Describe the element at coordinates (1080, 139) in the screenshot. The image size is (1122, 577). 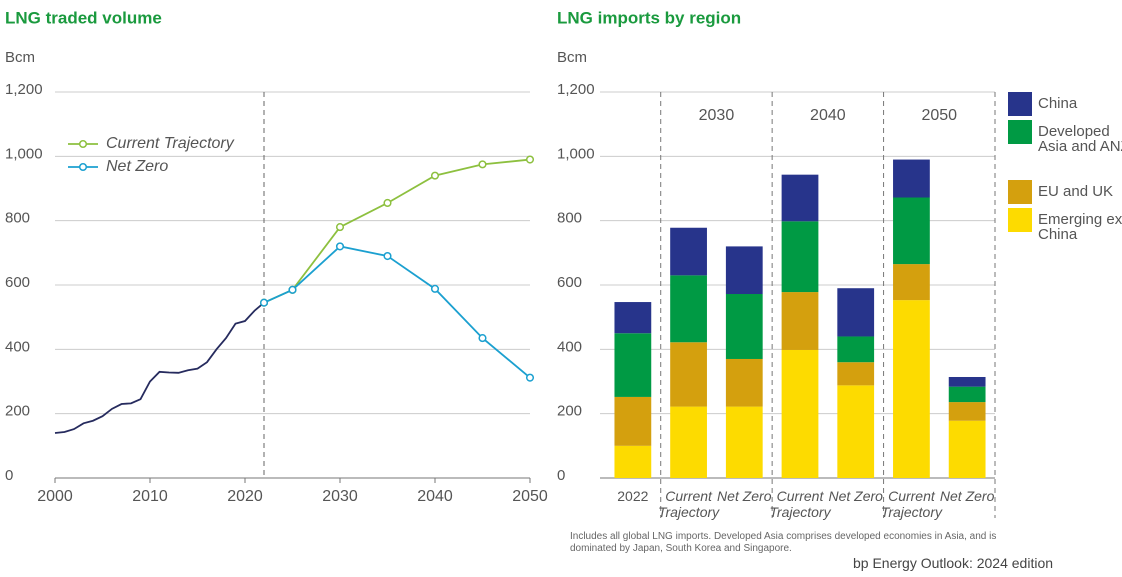
I see `legend-label: Developed Asia and ANZ` at that location.